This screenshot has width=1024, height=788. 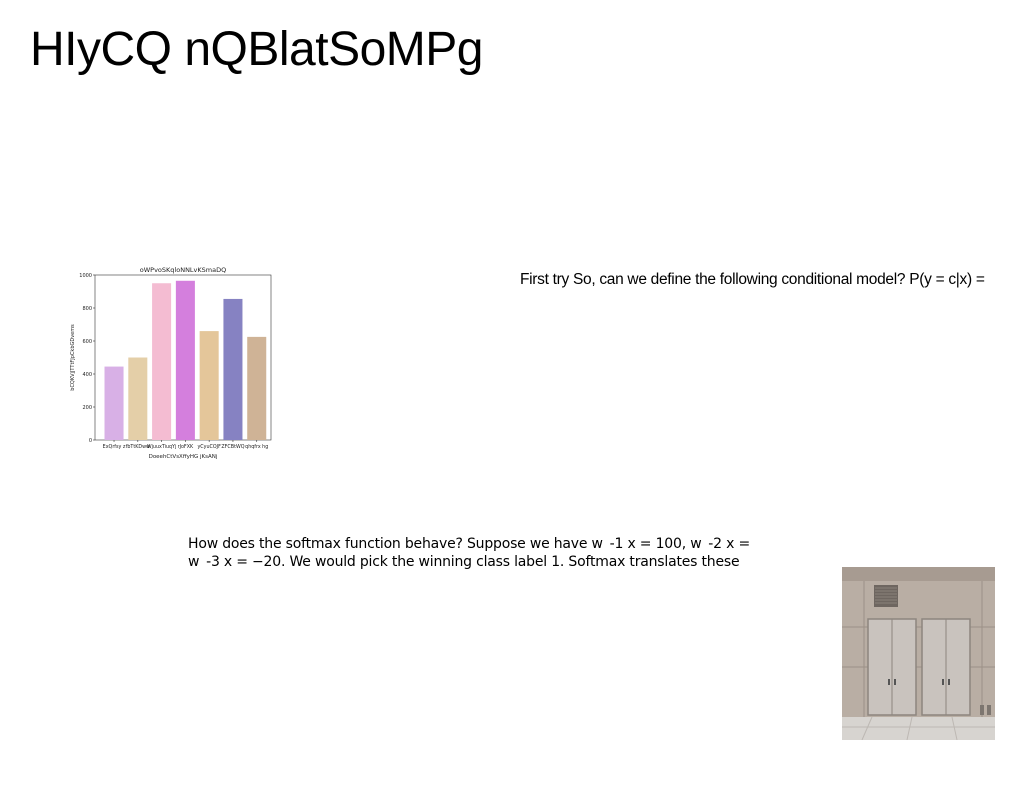 I want to click on y-tick-label: 0, so click(x=90, y=441).